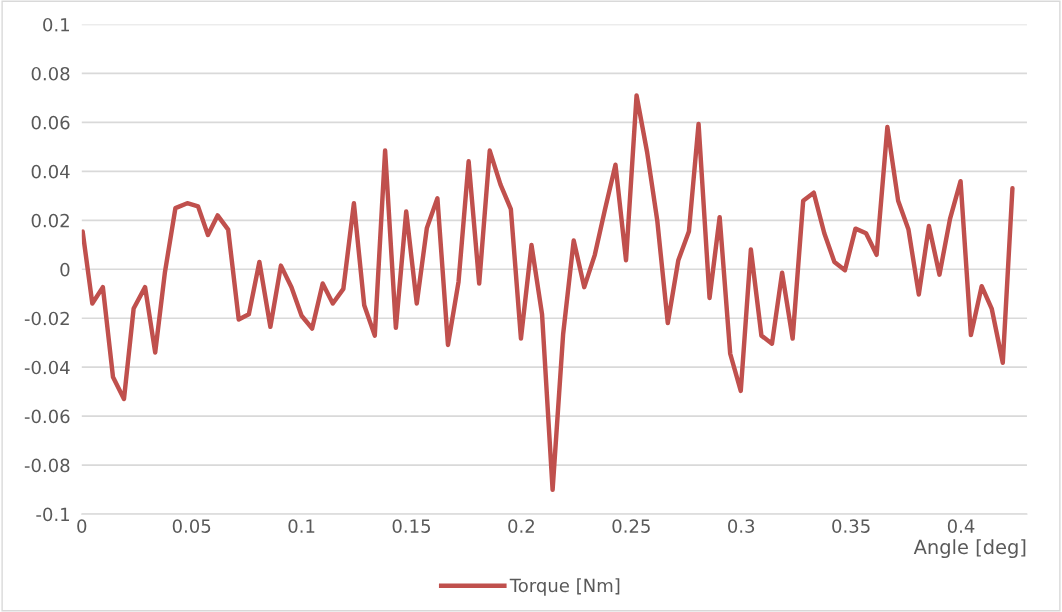  Describe the element at coordinates (50, 73) in the screenshot. I see `y-tick-label: 0.08` at that location.